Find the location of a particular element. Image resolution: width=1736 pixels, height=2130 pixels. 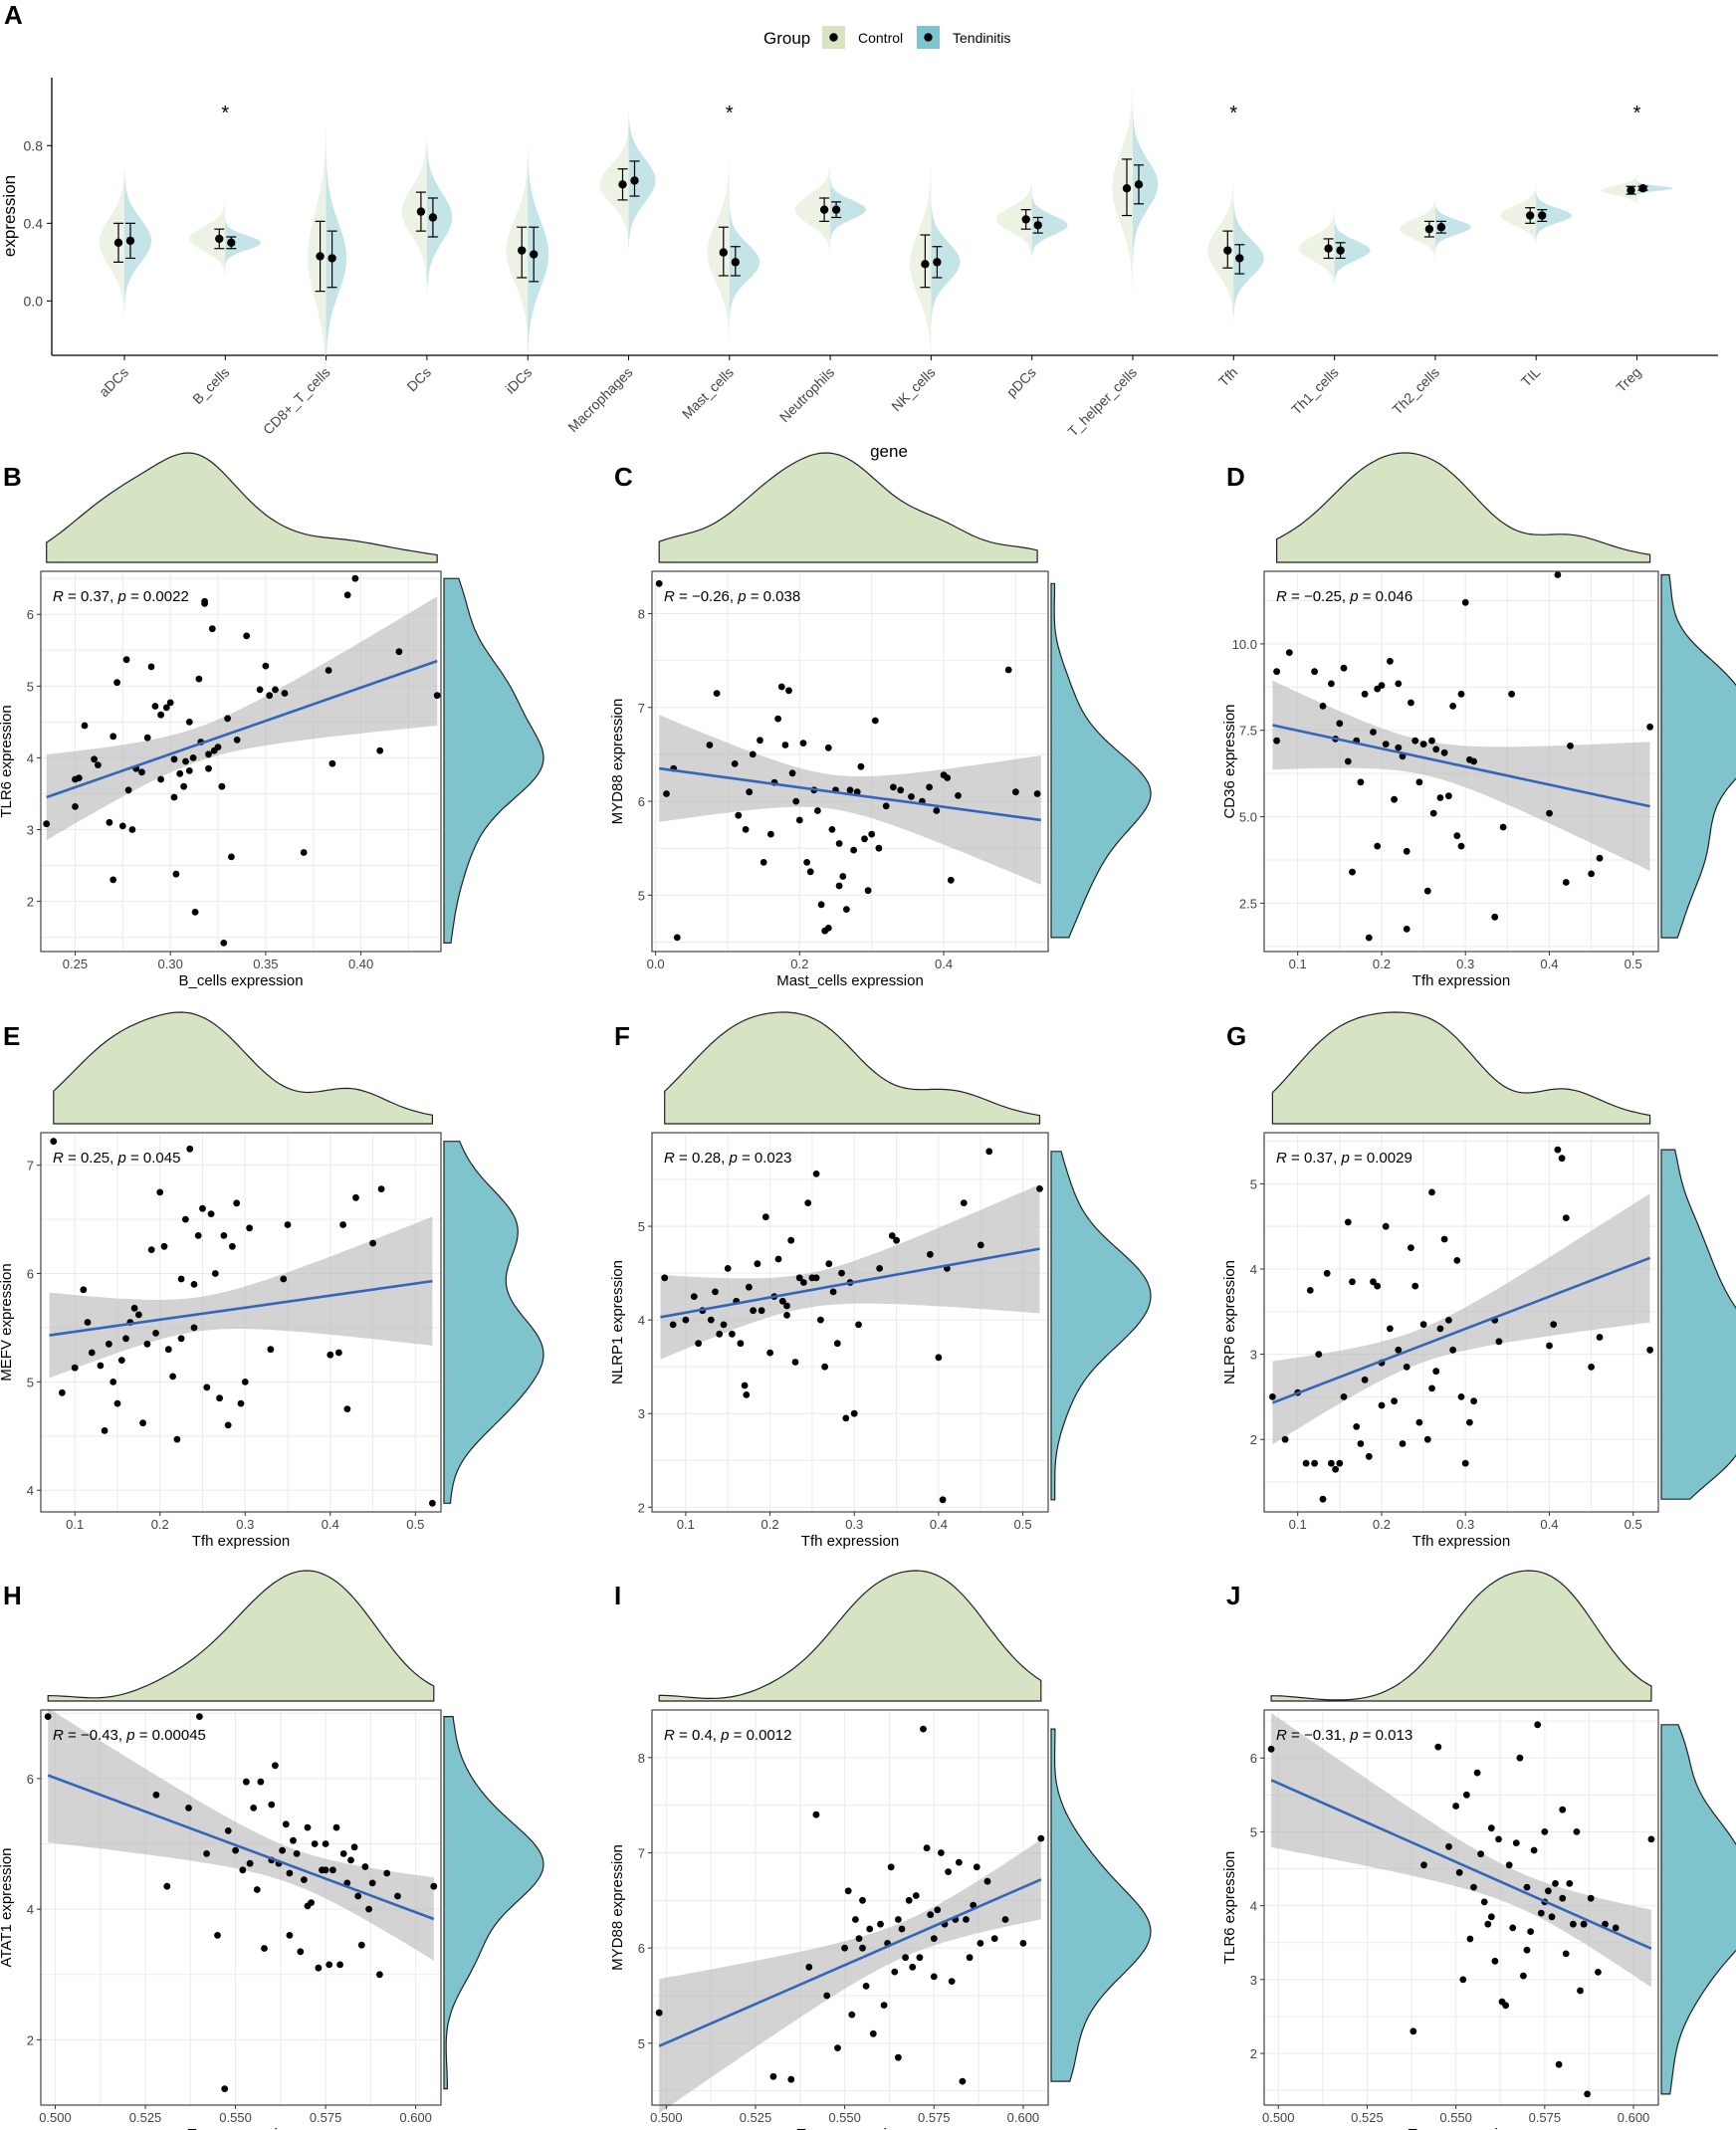

y-tick-label: 4 is located at coordinates (642, 1321).